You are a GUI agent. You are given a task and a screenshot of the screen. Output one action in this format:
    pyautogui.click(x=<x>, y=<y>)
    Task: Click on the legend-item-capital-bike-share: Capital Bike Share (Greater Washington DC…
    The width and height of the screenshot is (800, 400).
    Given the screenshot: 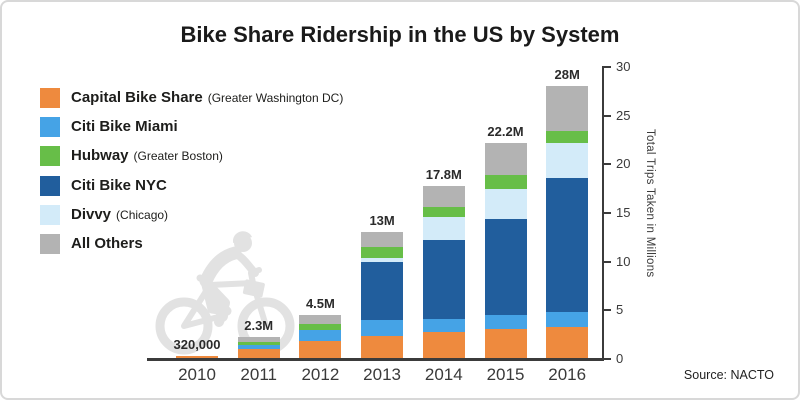 What is the action you would take?
    pyautogui.click(x=191, y=98)
    